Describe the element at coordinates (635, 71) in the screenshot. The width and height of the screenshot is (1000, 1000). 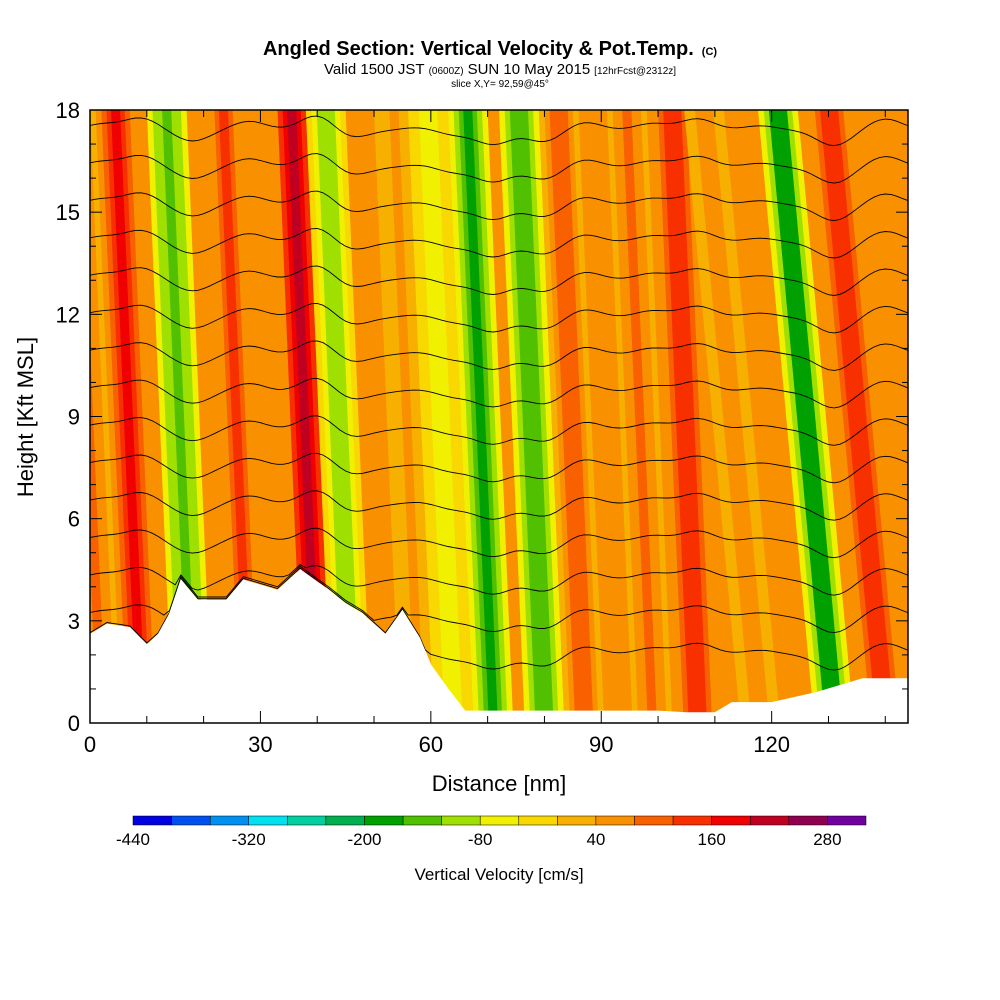
I see `subtitle-forecast: [12hrFcst@2312z]` at that location.